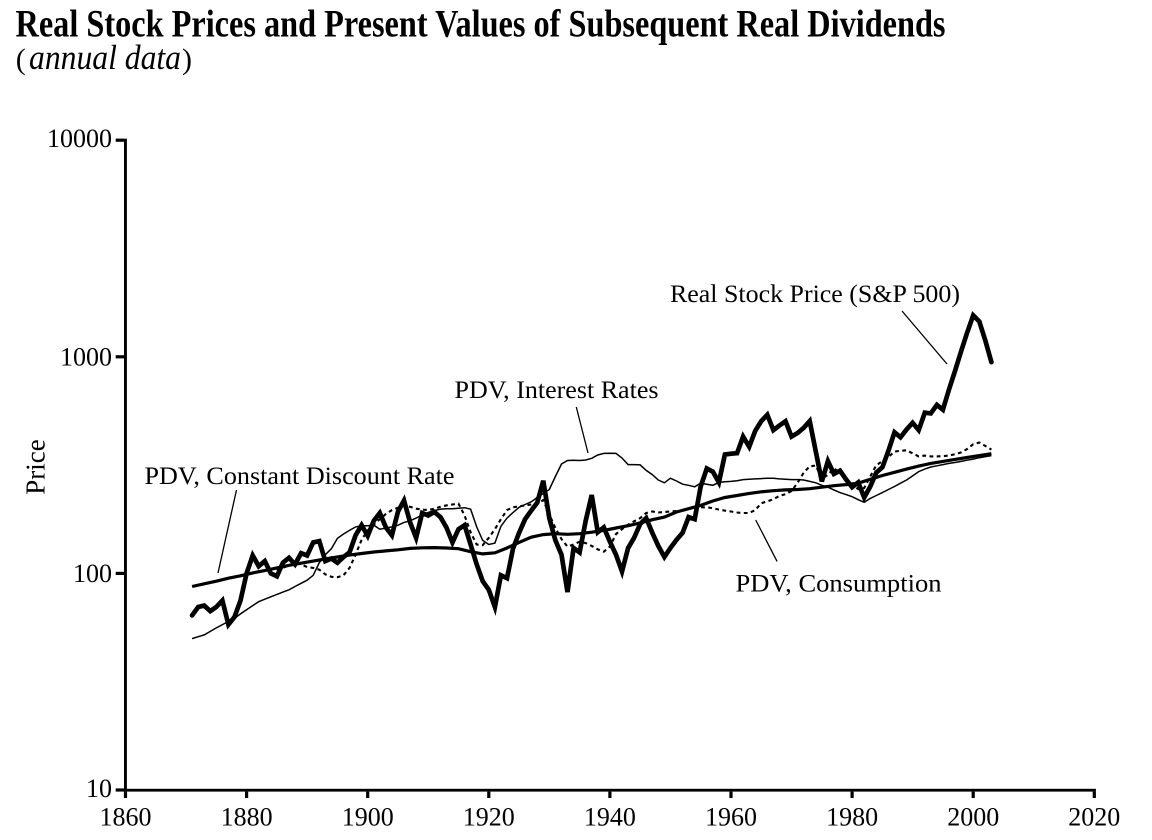 This screenshot has width=1152, height=840. What do you see at coordinates (368, 817) in the screenshot?
I see `svg-text: 1900` at bounding box center [368, 817].